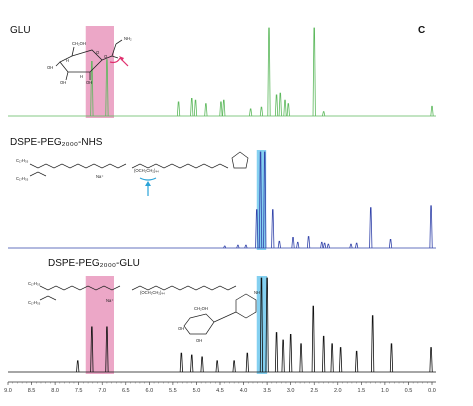  I want to click on x-tick-label-3: 7.5, so click(79, 391).